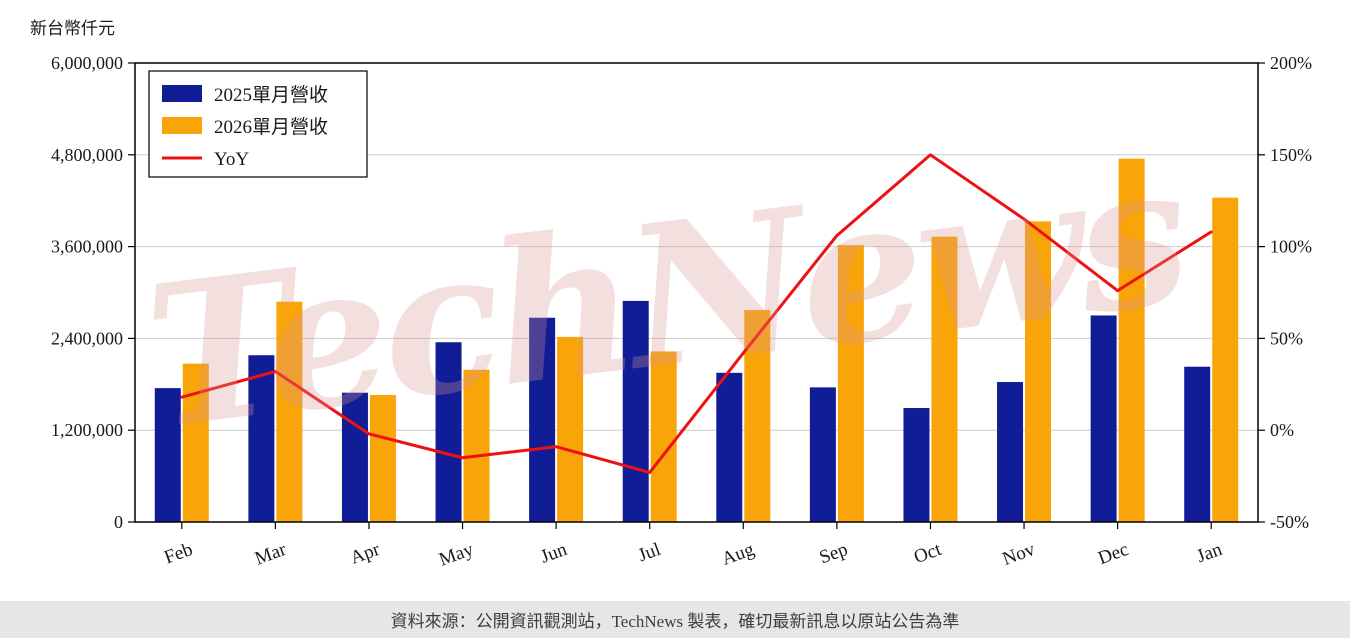  I want to click on bar-2026單月營收-Feb, so click(195, 442).